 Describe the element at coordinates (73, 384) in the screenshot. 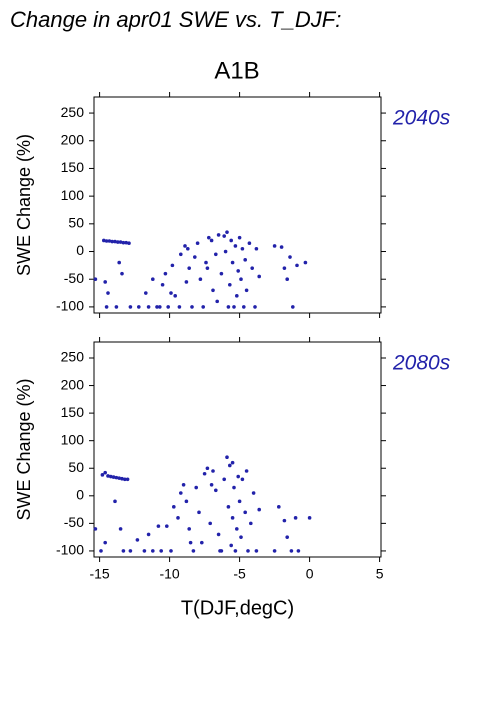

I see `y-tick-label: 200` at that location.